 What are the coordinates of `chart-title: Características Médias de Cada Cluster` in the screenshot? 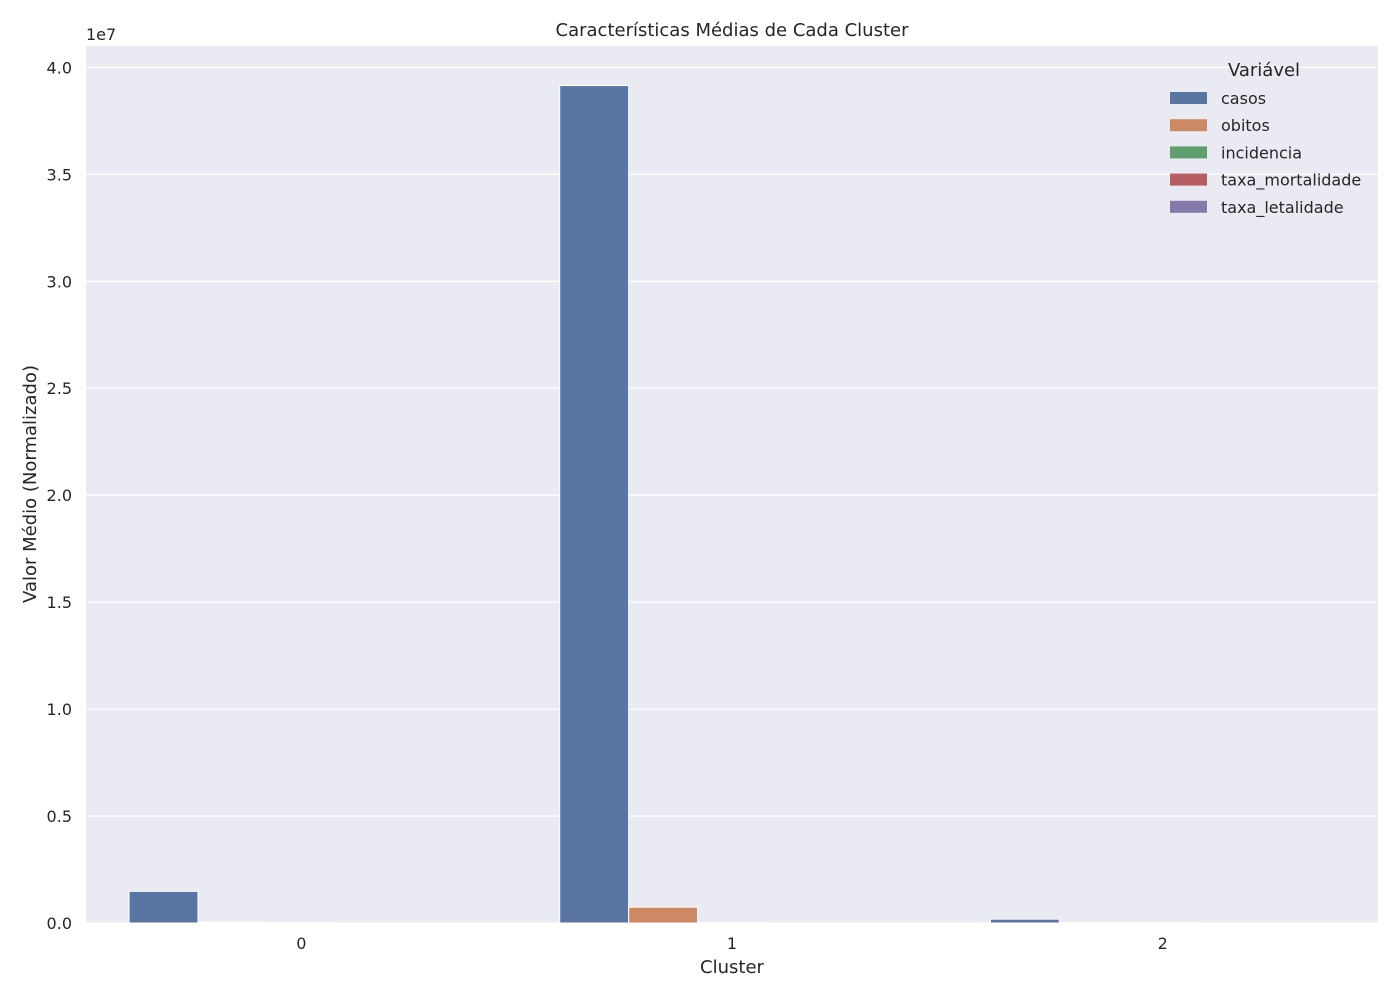 It's located at (733, 30).